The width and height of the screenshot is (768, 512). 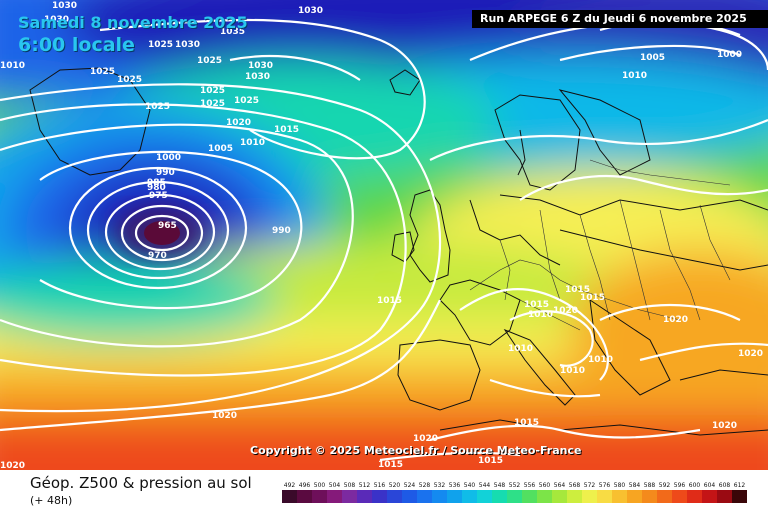 What do you see at coordinates (168, 158) in the screenshot?
I see `pressure-label: 1000` at bounding box center [168, 158].